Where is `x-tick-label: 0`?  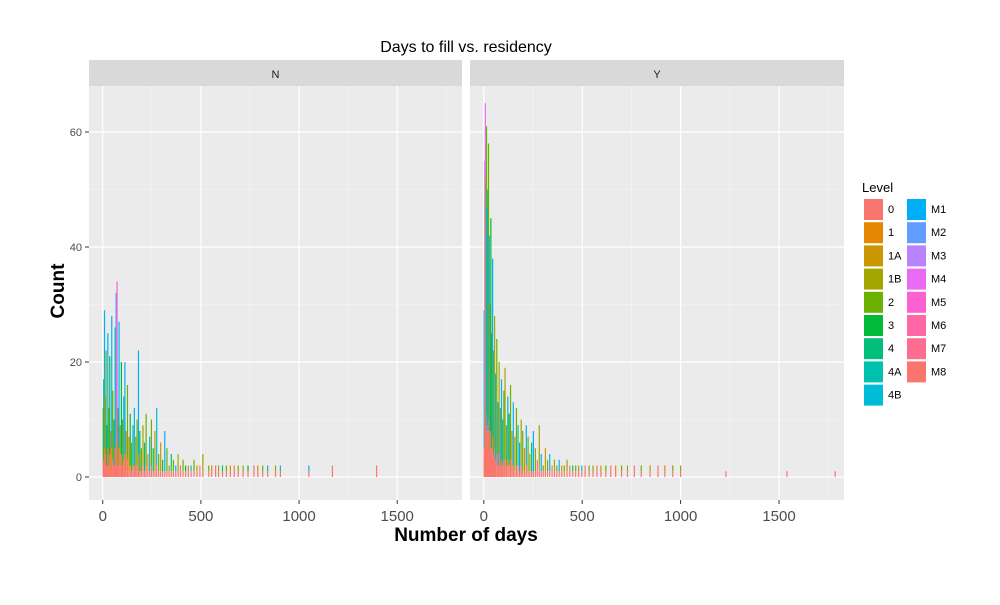
x-tick-label: 0 is located at coordinates (103, 516).